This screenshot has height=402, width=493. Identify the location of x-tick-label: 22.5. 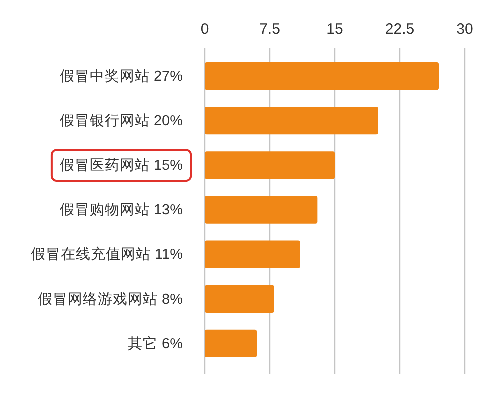
(400, 29).